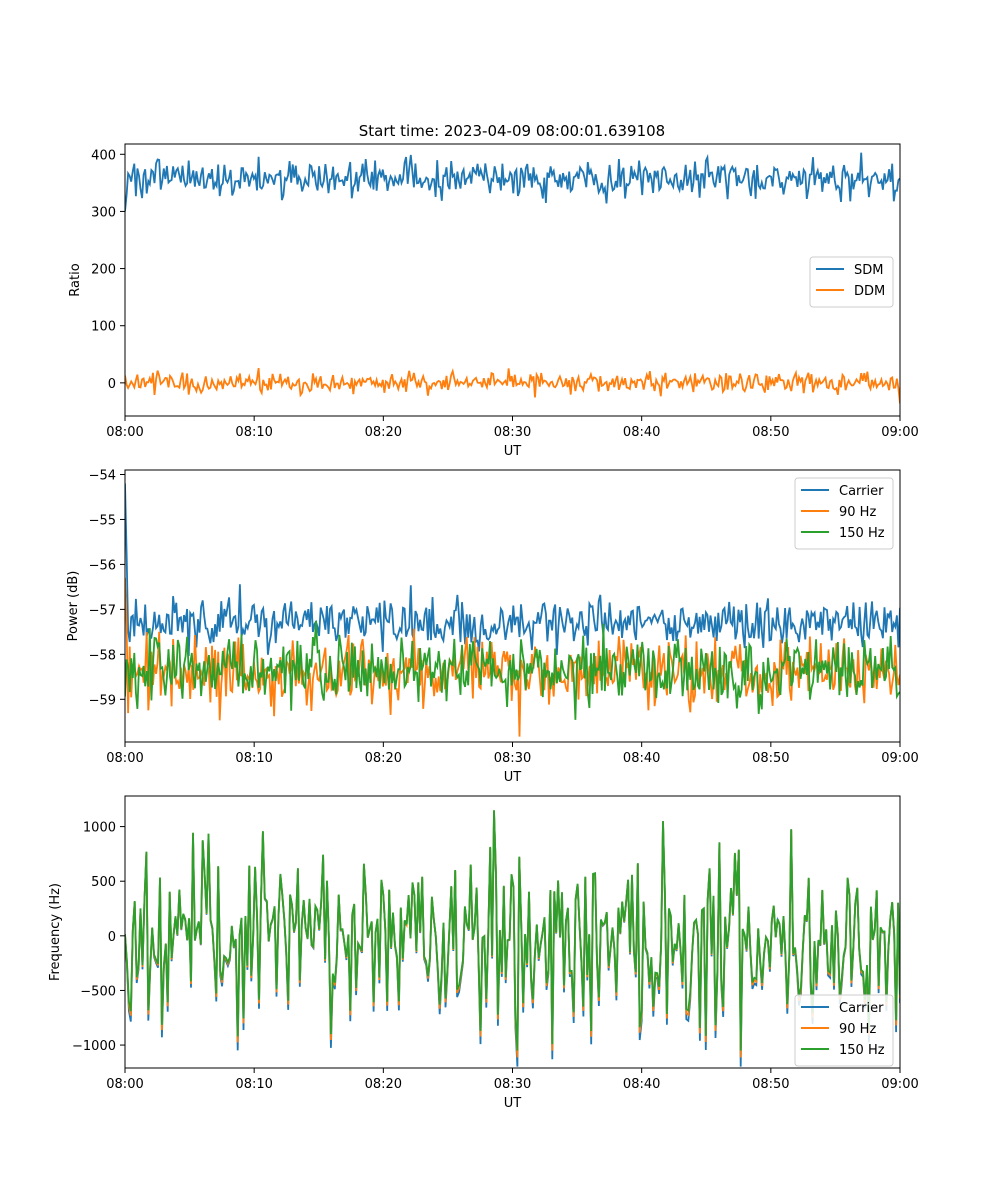 The width and height of the screenshot is (1000, 1200). What do you see at coordinates (102, 475) in the screenshot?
I see `y-tick-label: −54` at bounding box center [102, 475].